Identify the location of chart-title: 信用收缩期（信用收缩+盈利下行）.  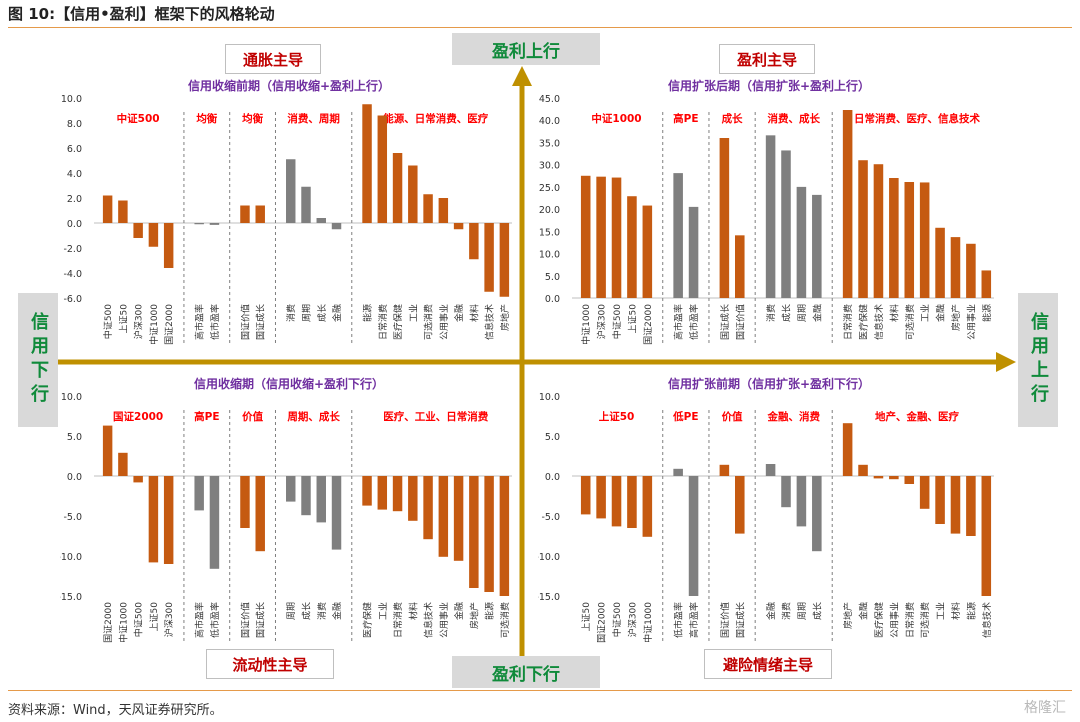
(289, 383).